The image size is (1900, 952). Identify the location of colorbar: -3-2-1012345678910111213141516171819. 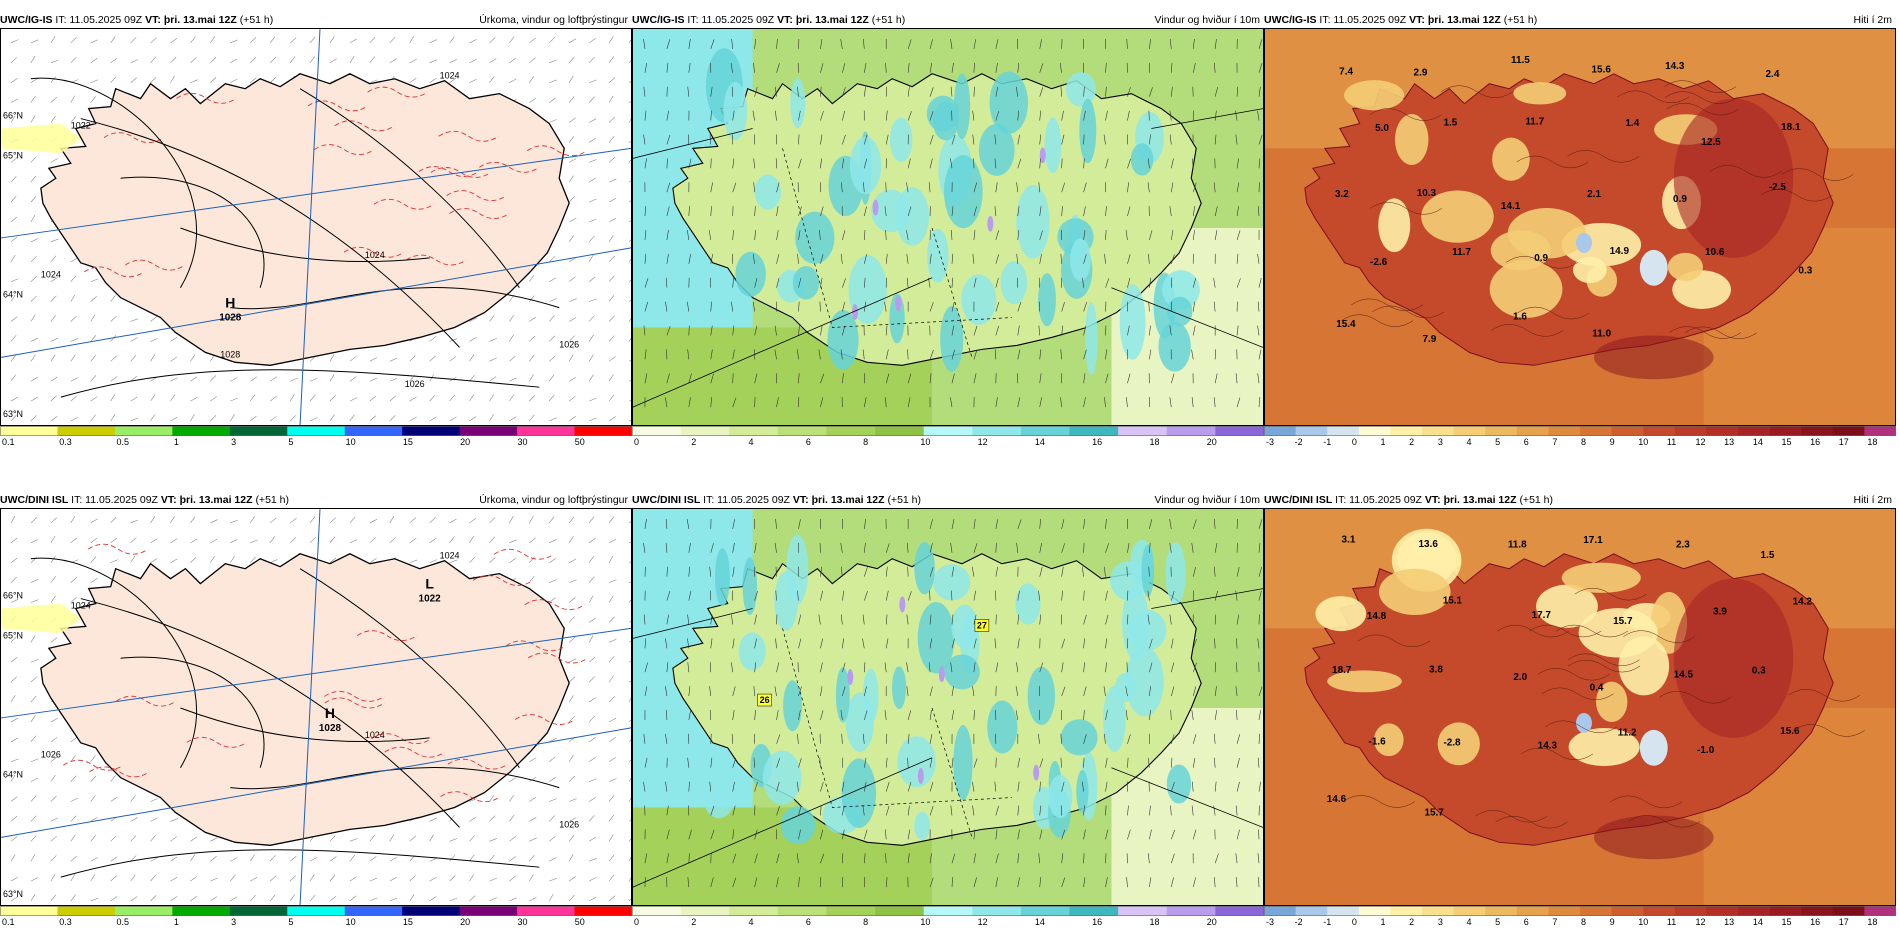
(1580, 916).